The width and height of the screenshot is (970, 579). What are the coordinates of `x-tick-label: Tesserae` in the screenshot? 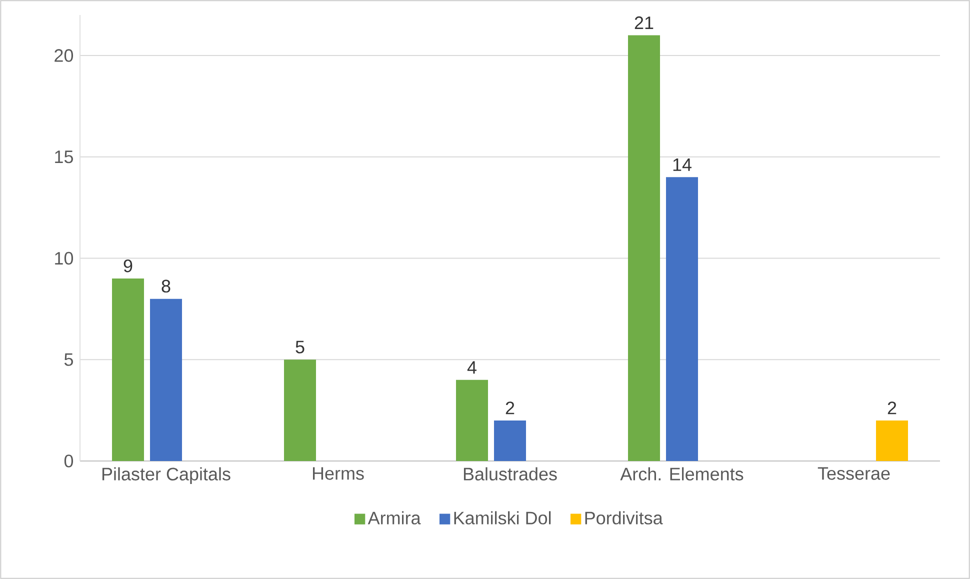 It's located at (854, 473).